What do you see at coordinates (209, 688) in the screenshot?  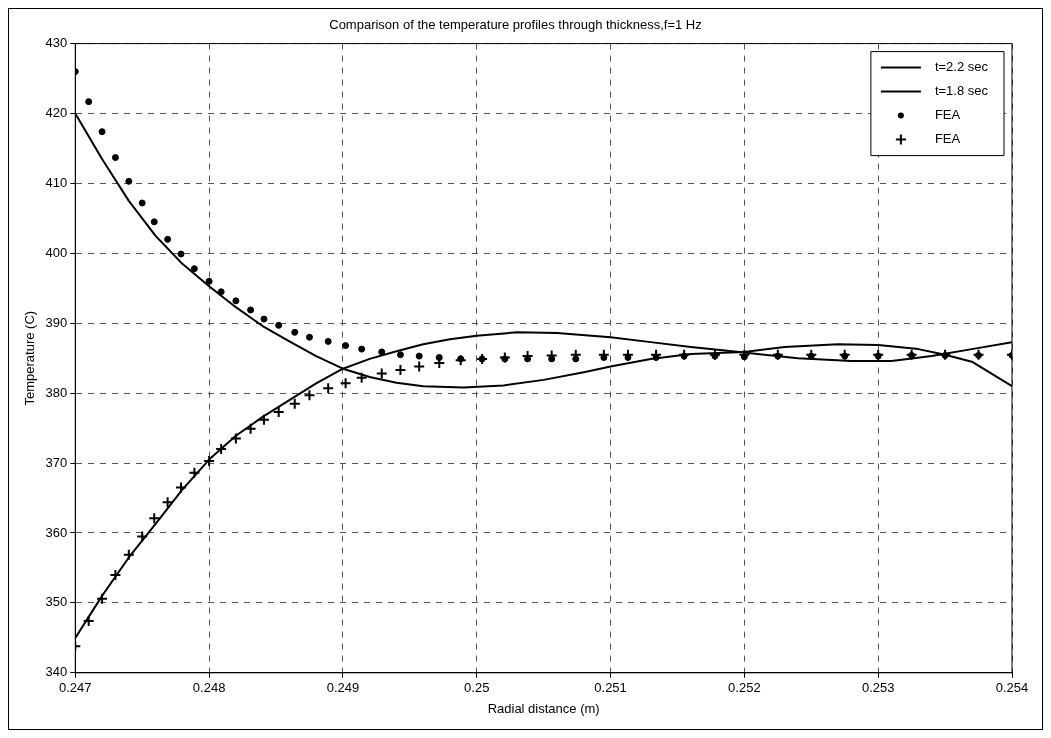 I see `x-tick-label: 0.248` at bounding box center [209, 688].